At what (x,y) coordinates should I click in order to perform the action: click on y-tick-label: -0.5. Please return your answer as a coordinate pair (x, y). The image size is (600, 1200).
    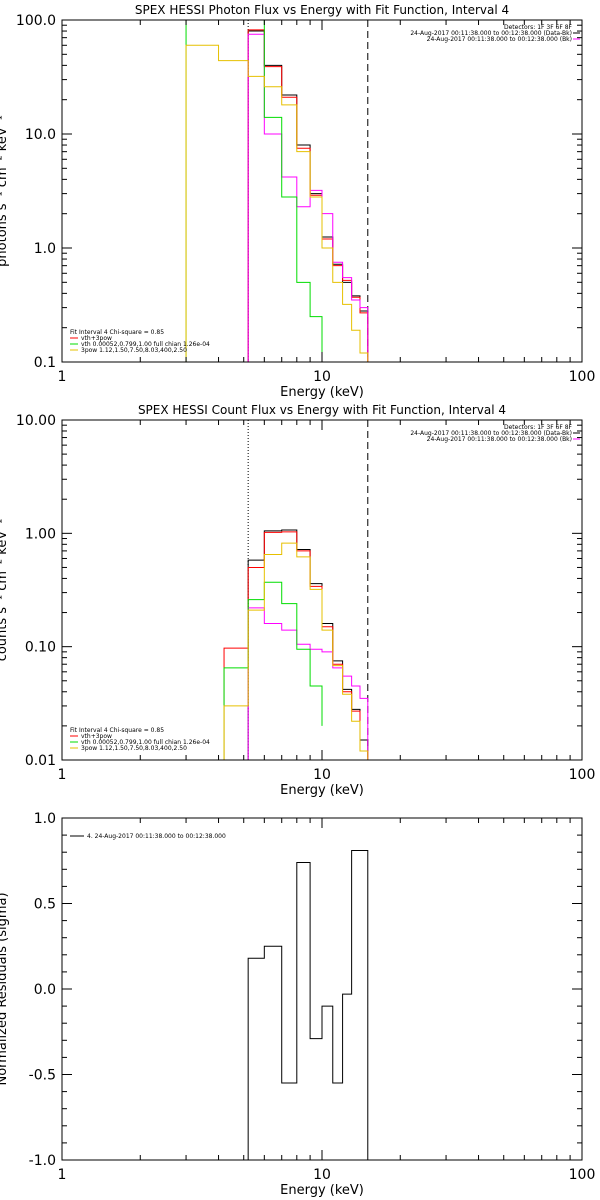
    Looking at the image, I should click on (42, 1076).